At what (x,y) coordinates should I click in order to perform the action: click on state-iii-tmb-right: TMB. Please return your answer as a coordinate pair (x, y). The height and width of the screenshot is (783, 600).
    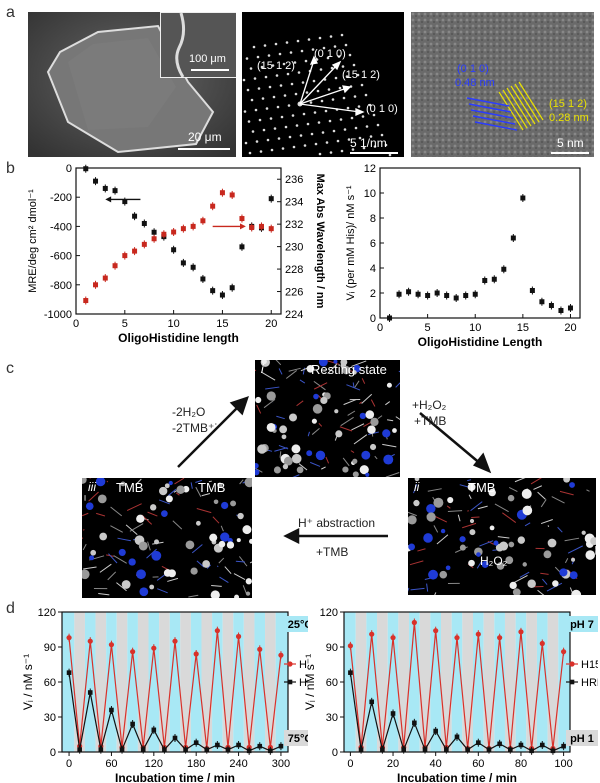
    Looking at the image, I should click on (212, 487).